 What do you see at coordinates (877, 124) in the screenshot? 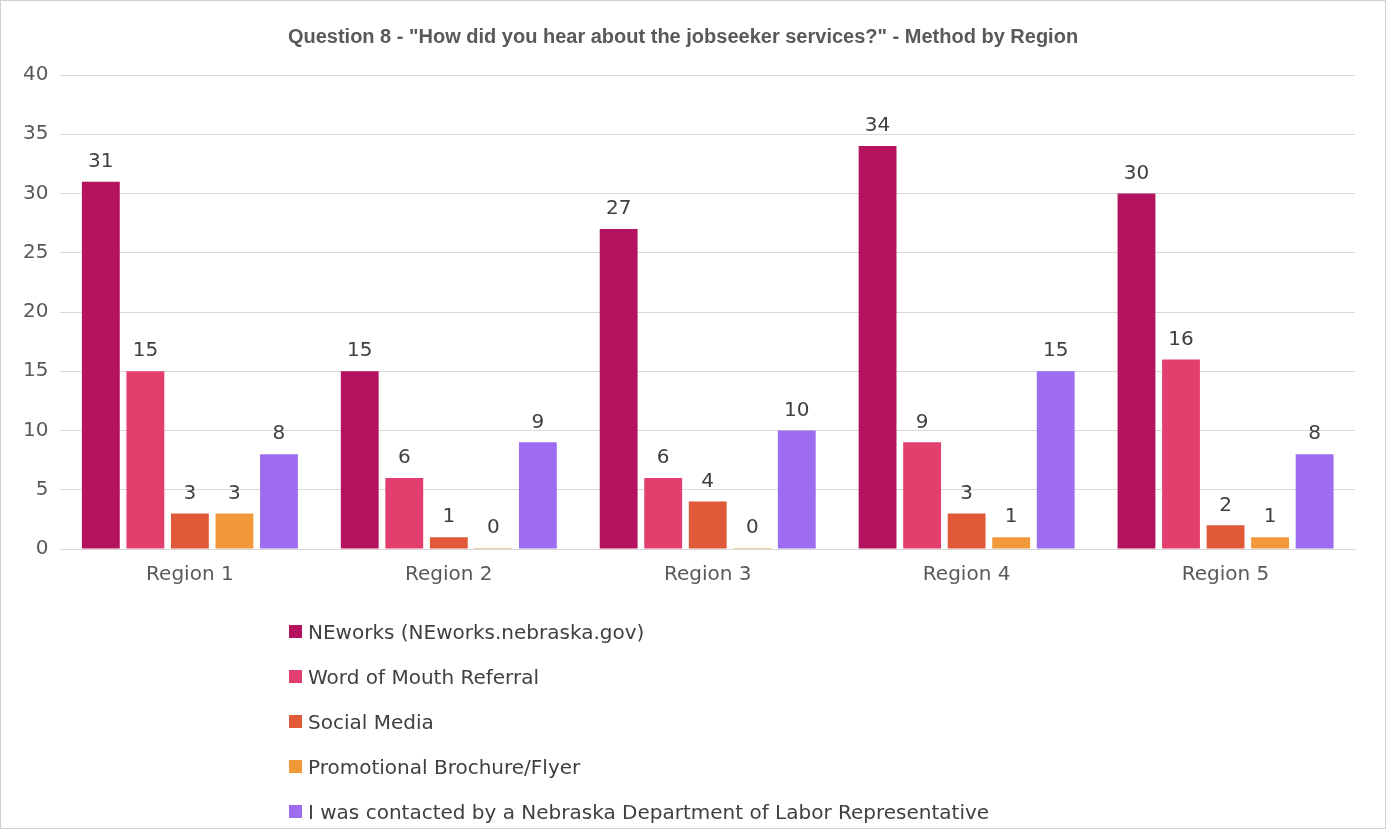
I see `data-label: 34` at bounding box center [877, 124].